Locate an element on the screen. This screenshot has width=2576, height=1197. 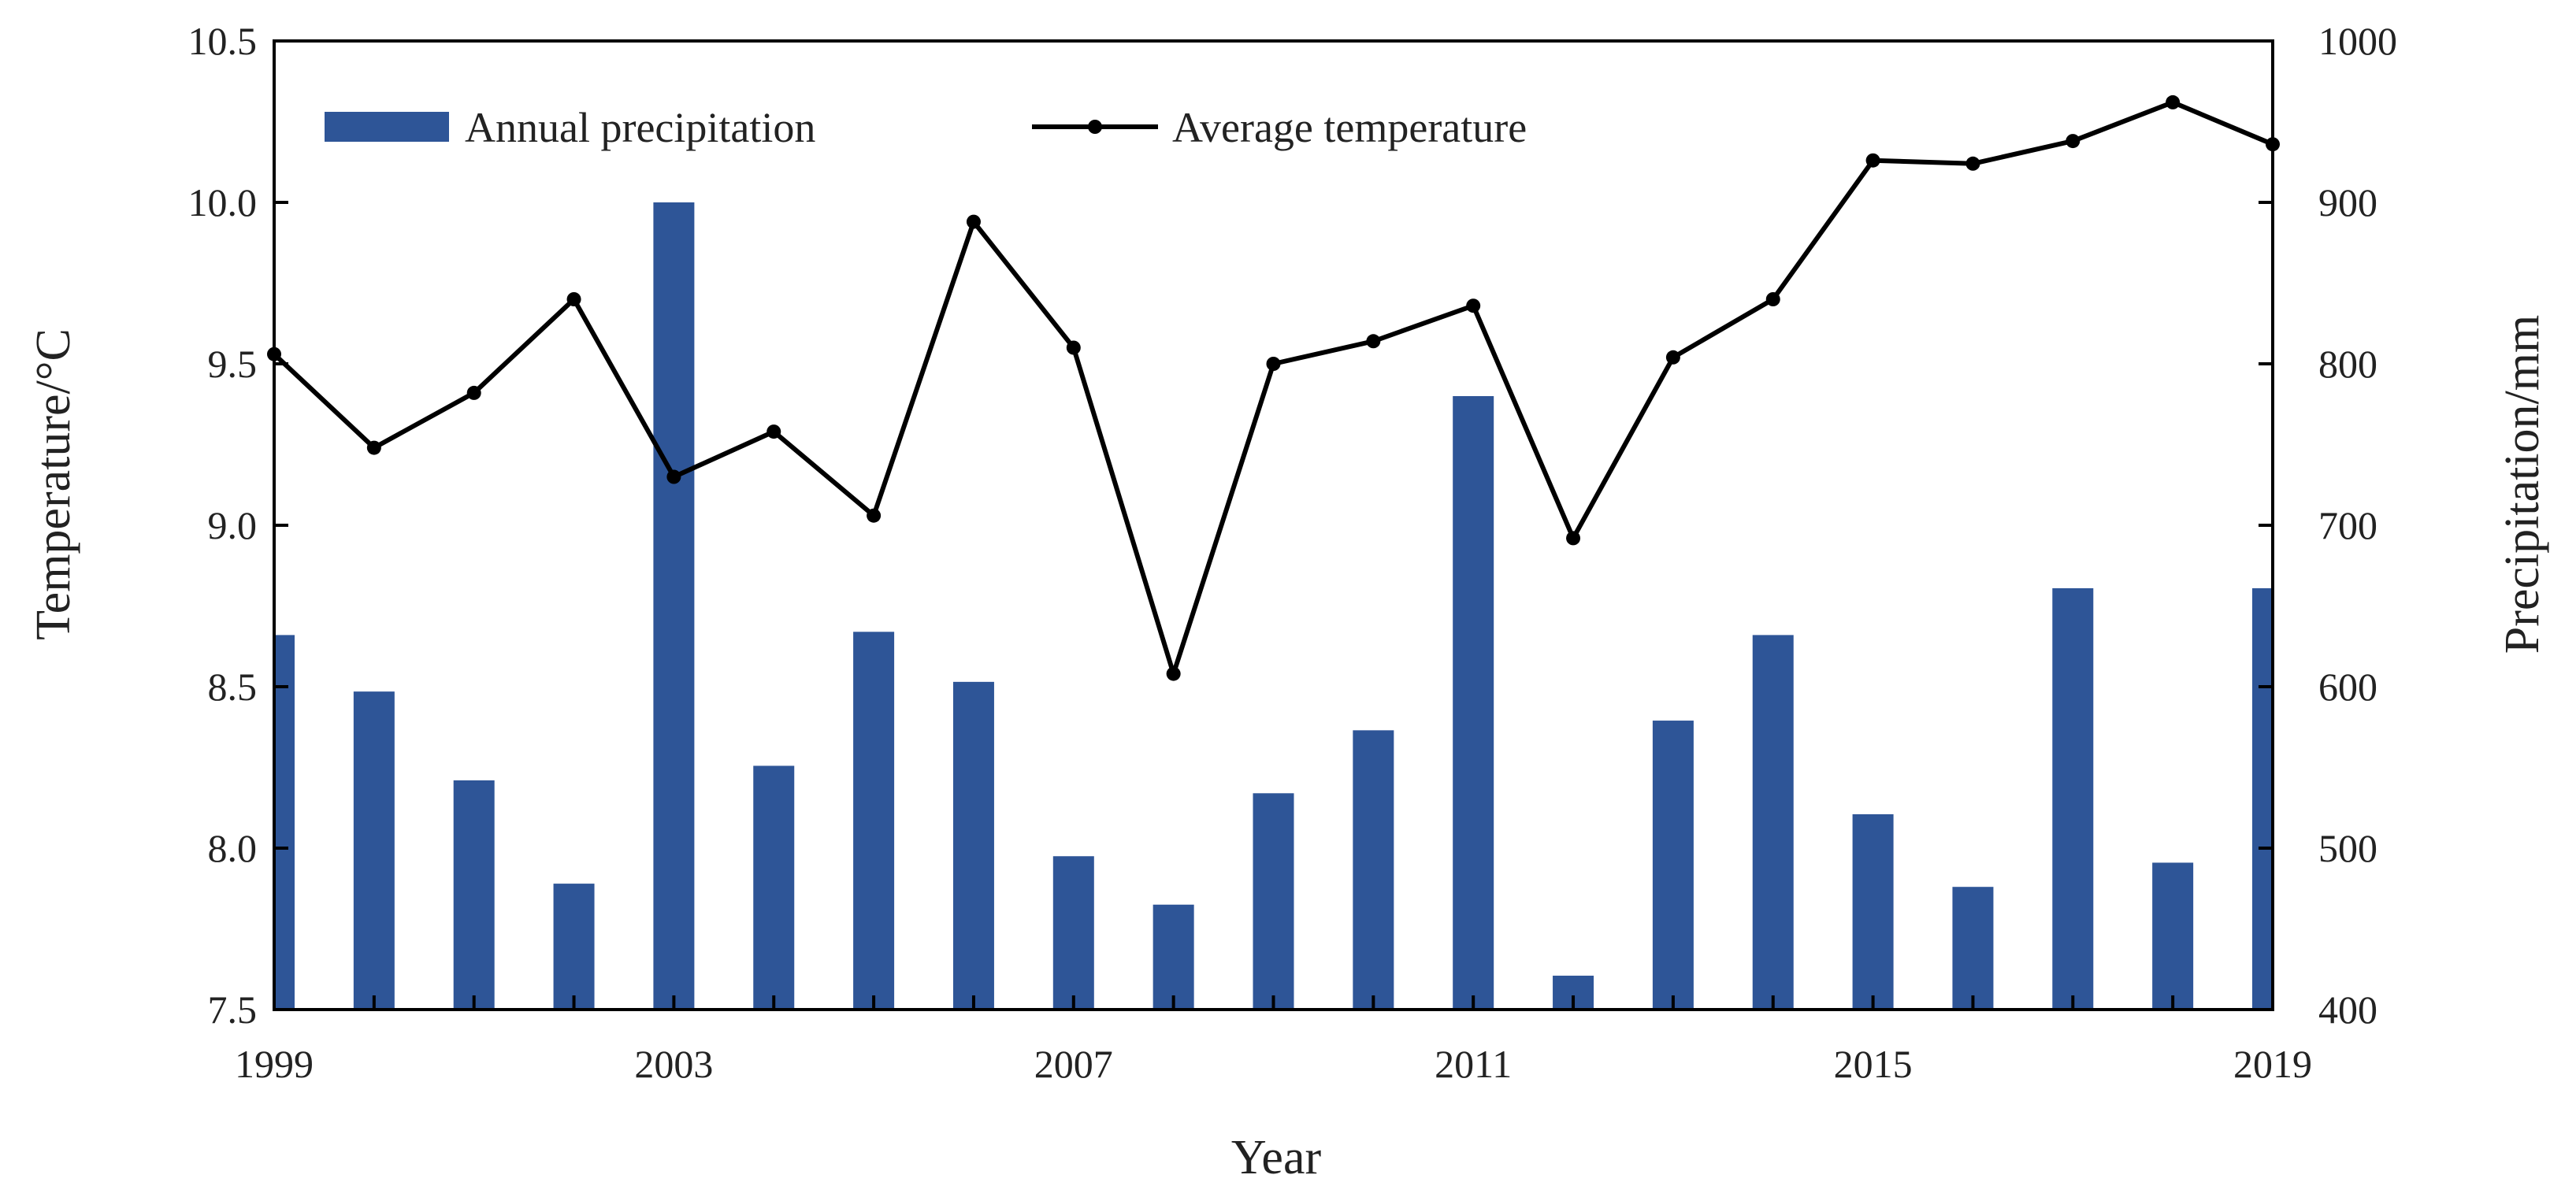
precip-bar-2018 is located at coordinates (2173, 936).